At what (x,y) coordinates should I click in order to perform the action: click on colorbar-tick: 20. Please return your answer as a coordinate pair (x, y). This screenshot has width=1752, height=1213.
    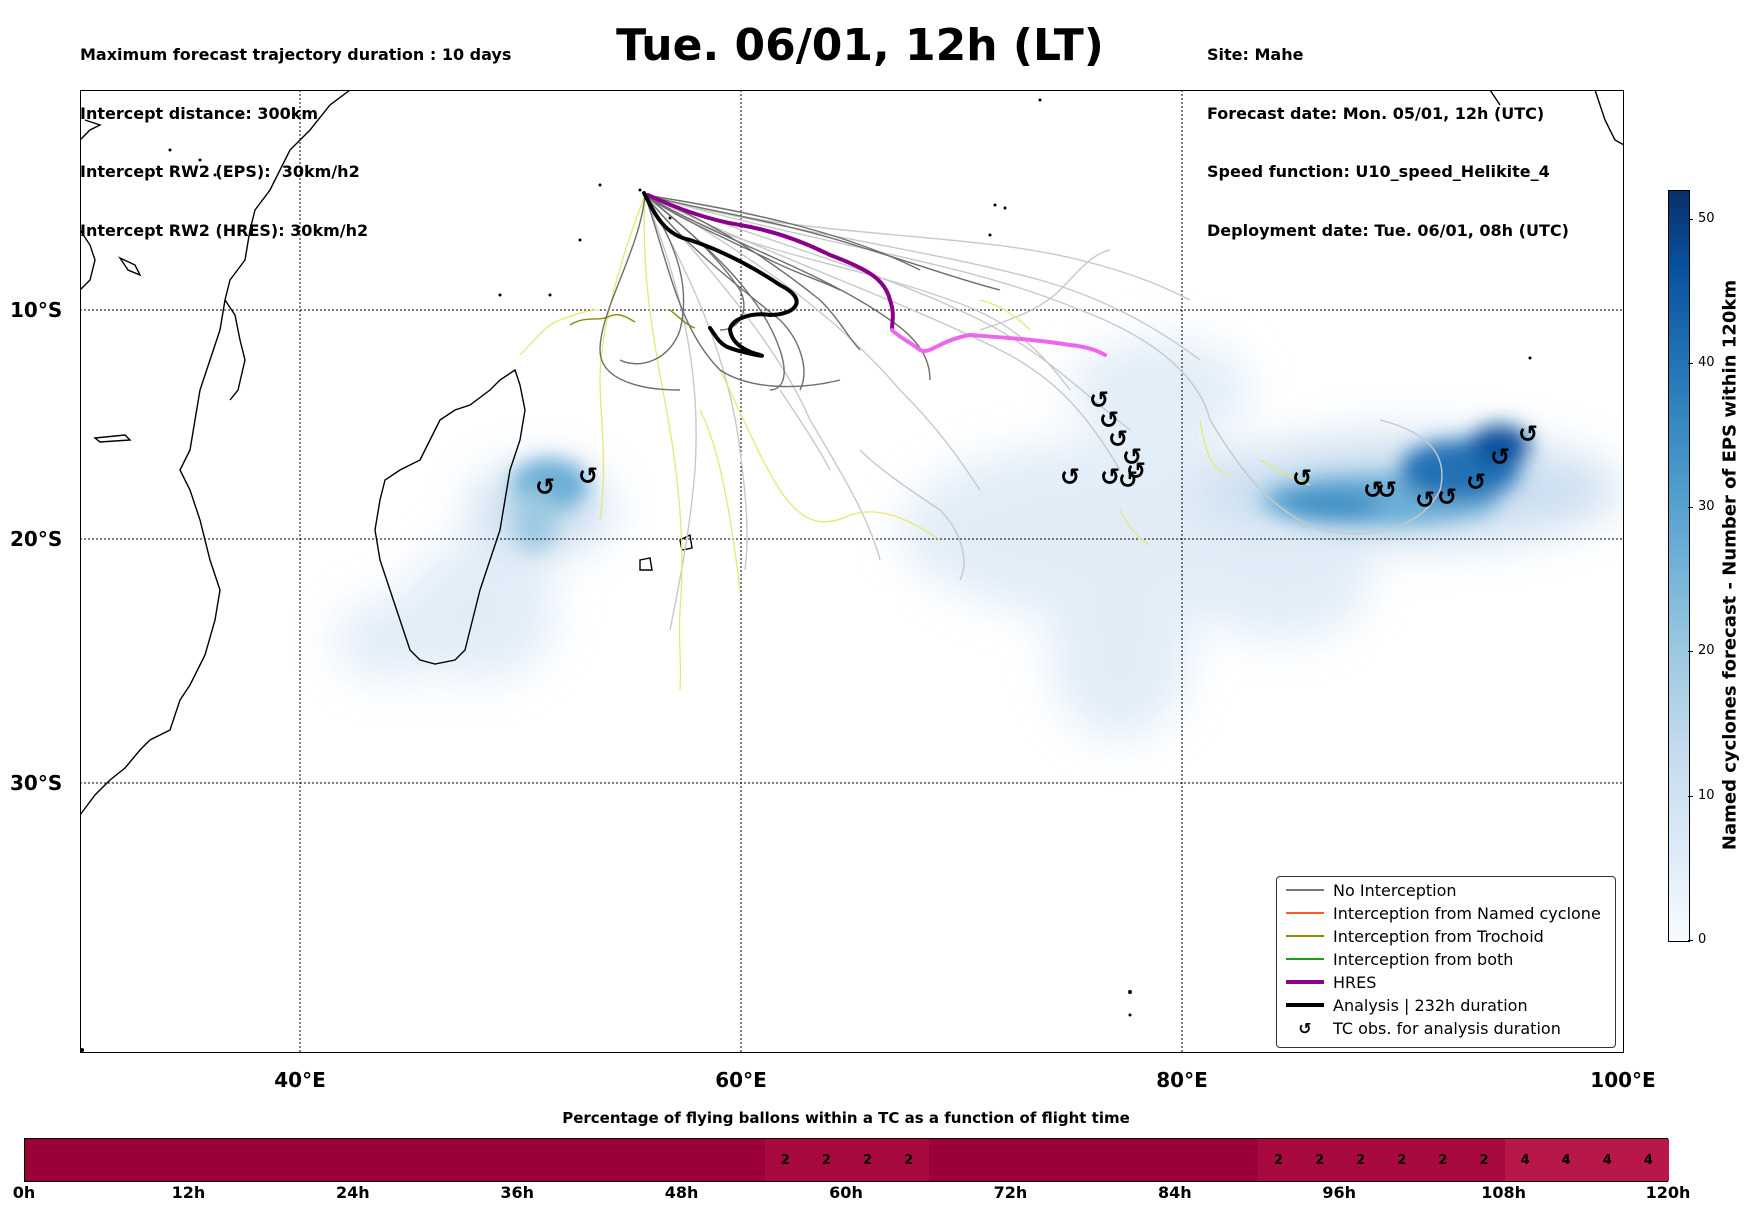
    Looking at the image, I should click on (1701, 650).